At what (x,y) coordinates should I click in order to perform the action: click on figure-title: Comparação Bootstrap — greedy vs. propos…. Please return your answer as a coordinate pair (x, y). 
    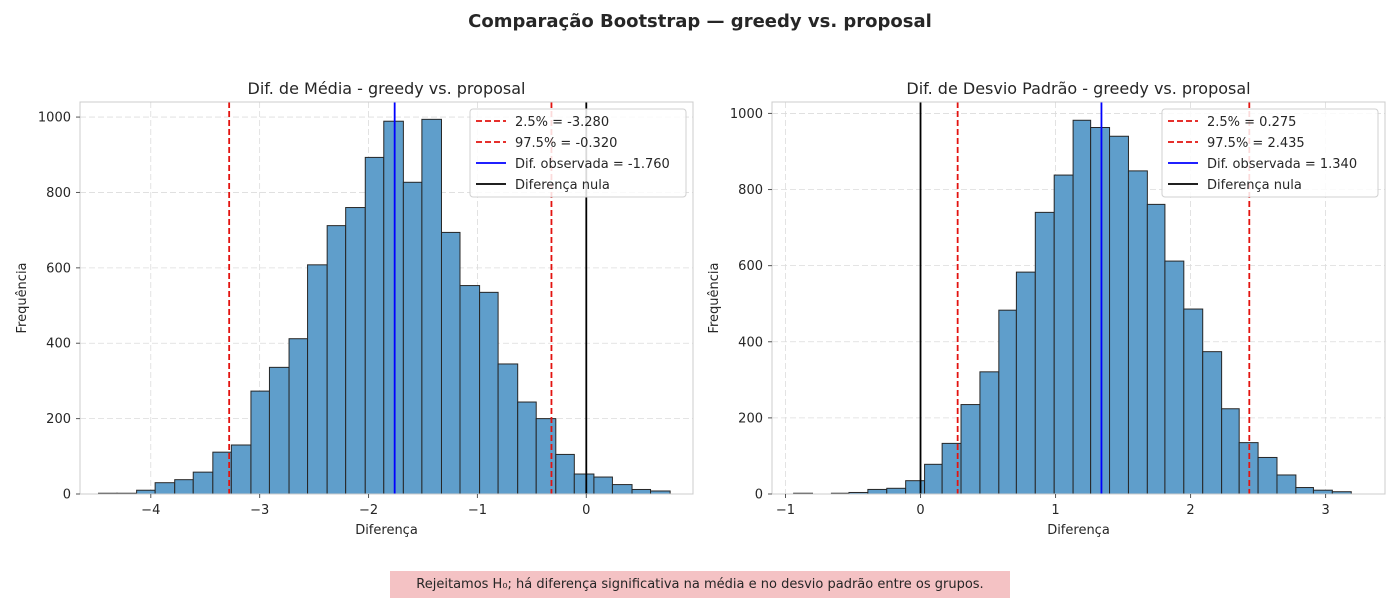
    Looking at the image, I should click on (700, 21).